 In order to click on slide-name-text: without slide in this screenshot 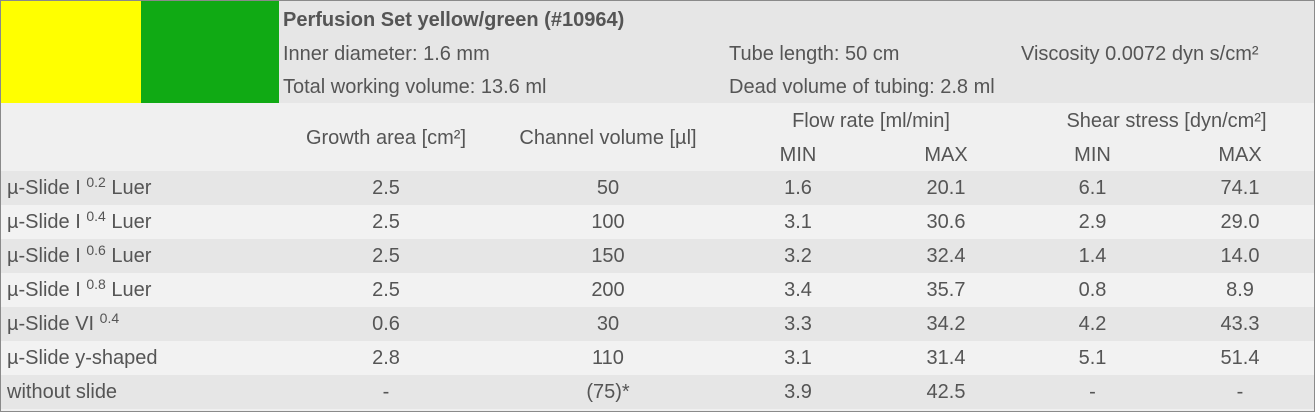, I will do `click(62, 392)`.